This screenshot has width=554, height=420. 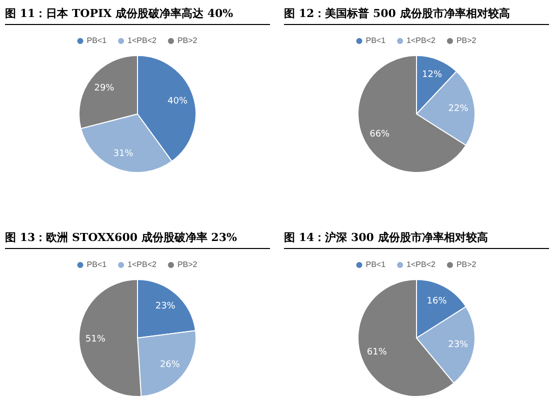 I want to click on data-label: 51%, so click(x=95, y=339).